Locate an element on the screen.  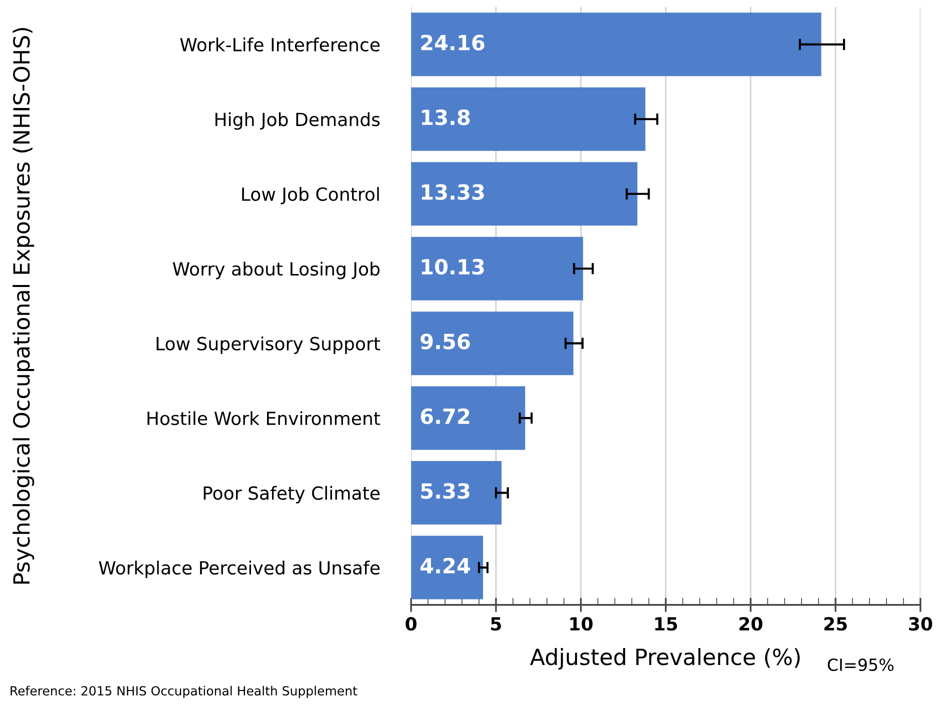
x-tick-label: 25 is located at coordinates (835, 624).